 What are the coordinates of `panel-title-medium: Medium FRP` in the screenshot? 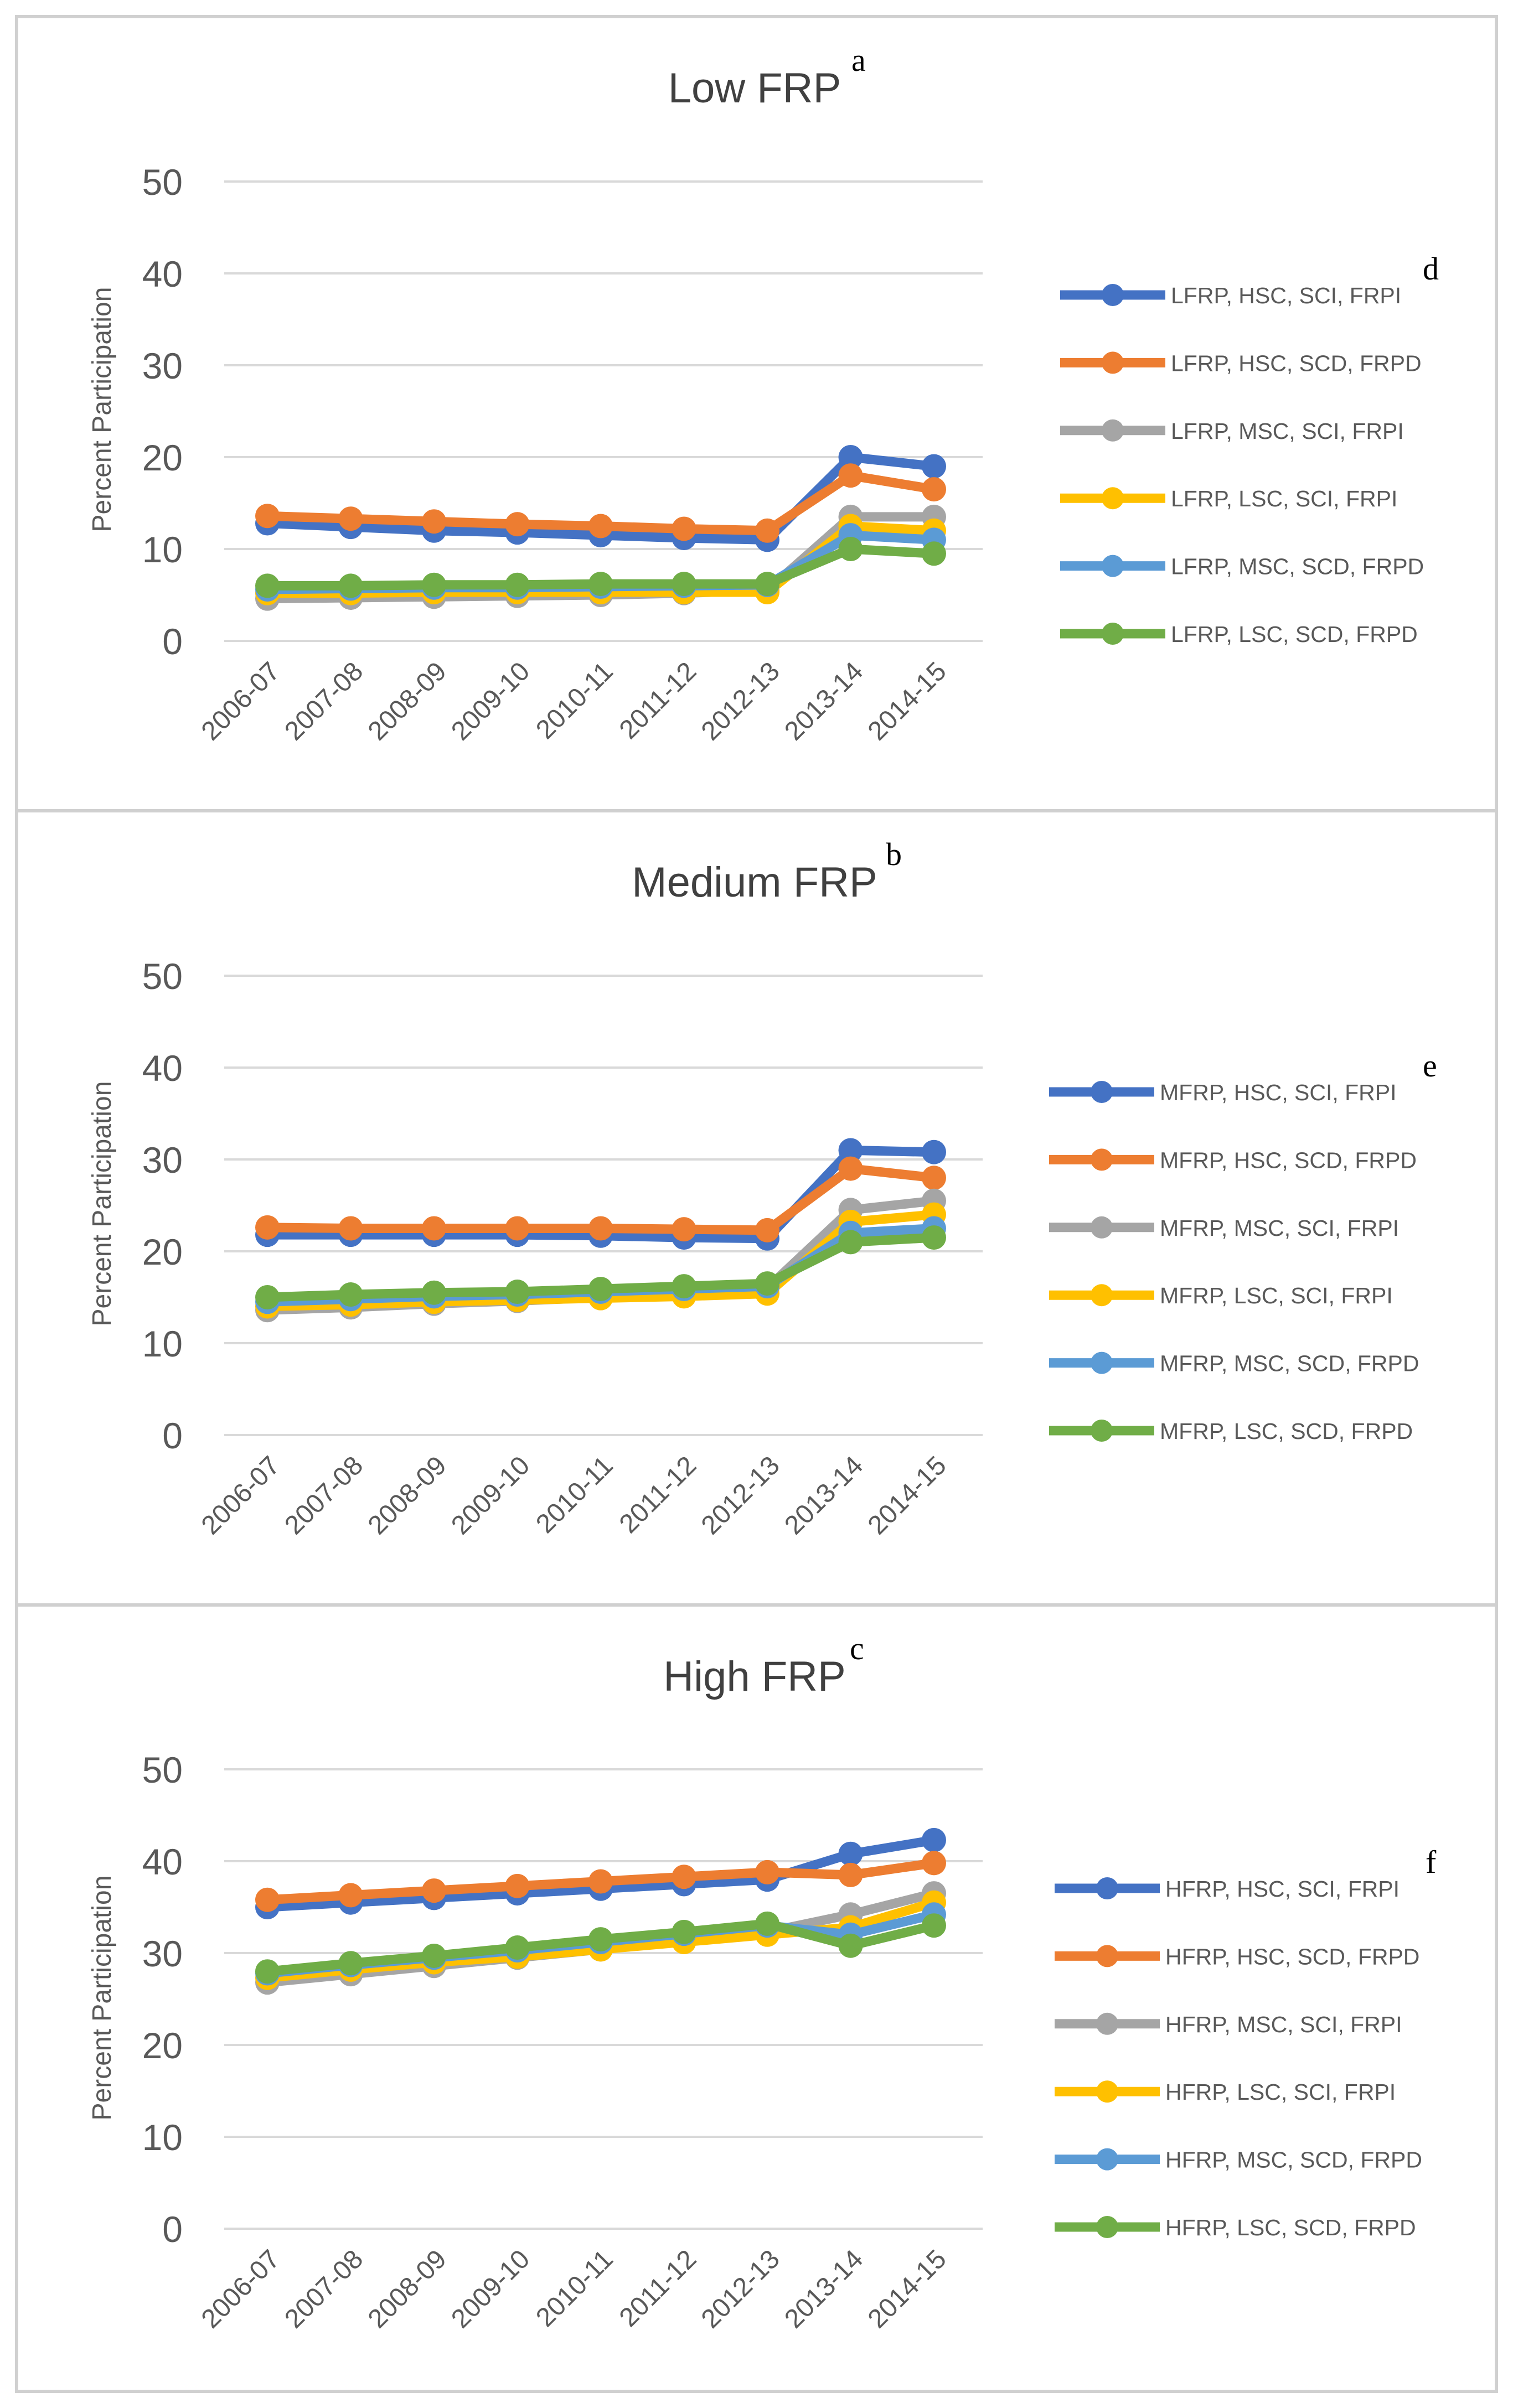 It's located at (754, 882).